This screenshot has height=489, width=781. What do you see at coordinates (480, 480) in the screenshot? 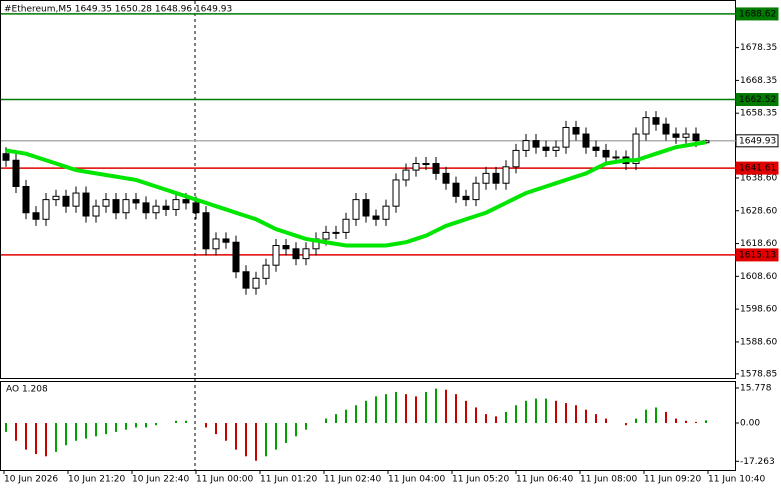
I see `x-tick-label: 11 Jun 05:20` at bounding box center [480, 480].